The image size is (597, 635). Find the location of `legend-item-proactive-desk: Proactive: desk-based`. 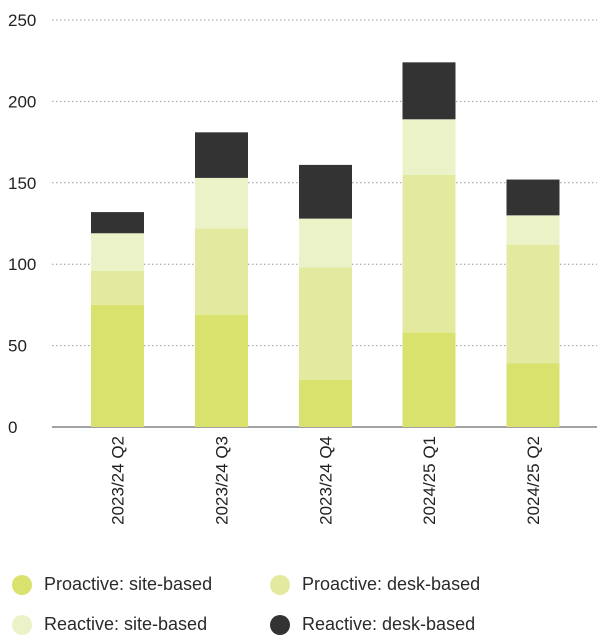

legend-item-proactive-desk: Proactive: desk-based is located at coordinates (375, 584).